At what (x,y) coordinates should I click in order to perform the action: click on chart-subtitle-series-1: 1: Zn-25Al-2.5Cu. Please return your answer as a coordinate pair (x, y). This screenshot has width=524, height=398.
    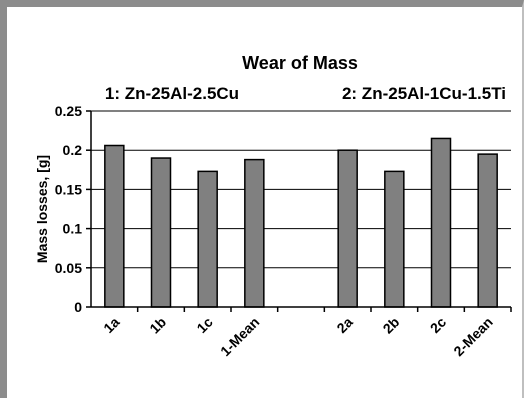
    Looking at the image, I should click on (172, 93).